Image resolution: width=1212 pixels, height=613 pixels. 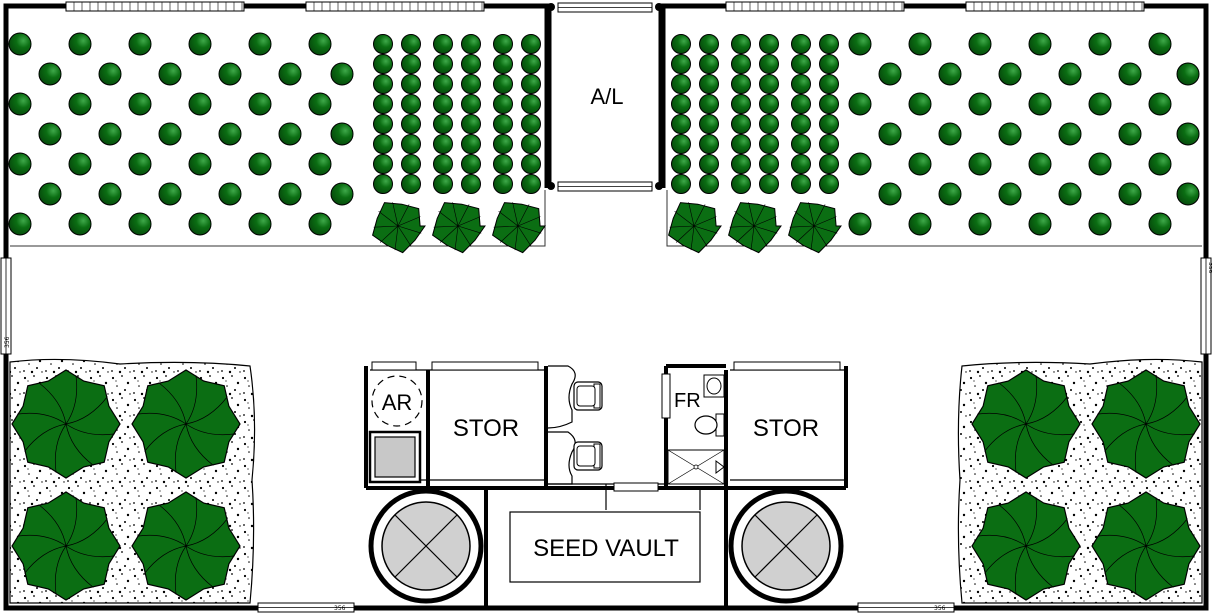 What do you see at coordinates (278, 218) in the screenshot?
I see `bed-edge-left` at bounding box center [278, 218].